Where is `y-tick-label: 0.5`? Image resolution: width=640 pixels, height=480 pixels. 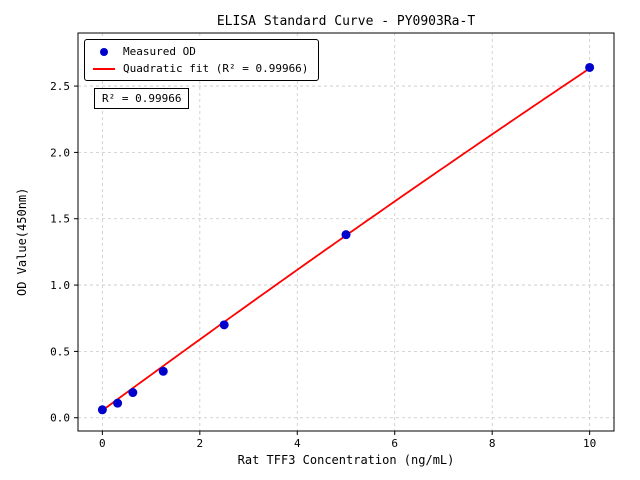
y-tick-label: 0.5 is located at coordinates (60, 351).